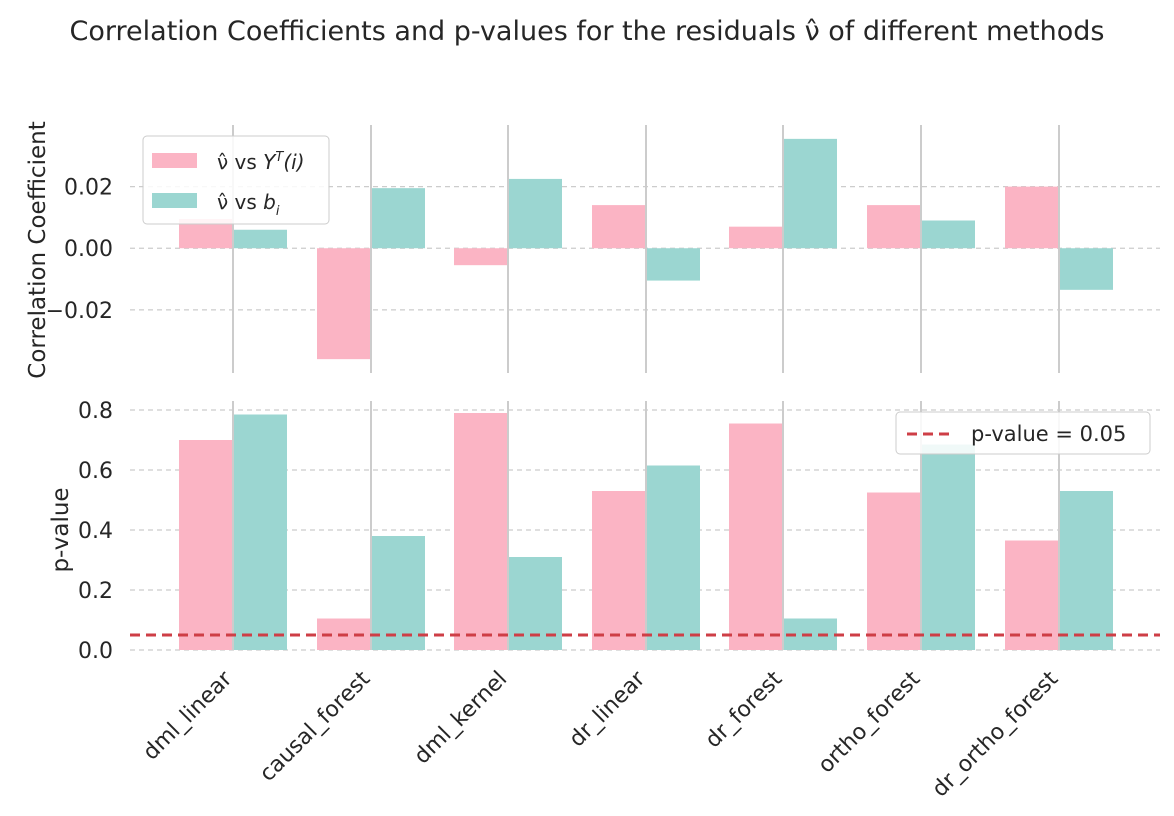 The height and width of the screenshot is (816, 1174). Describe the element at coordinates (38, 249) in the screenshot. I see `correlation-y-axis-label: Correlation Coefficient` at that location.